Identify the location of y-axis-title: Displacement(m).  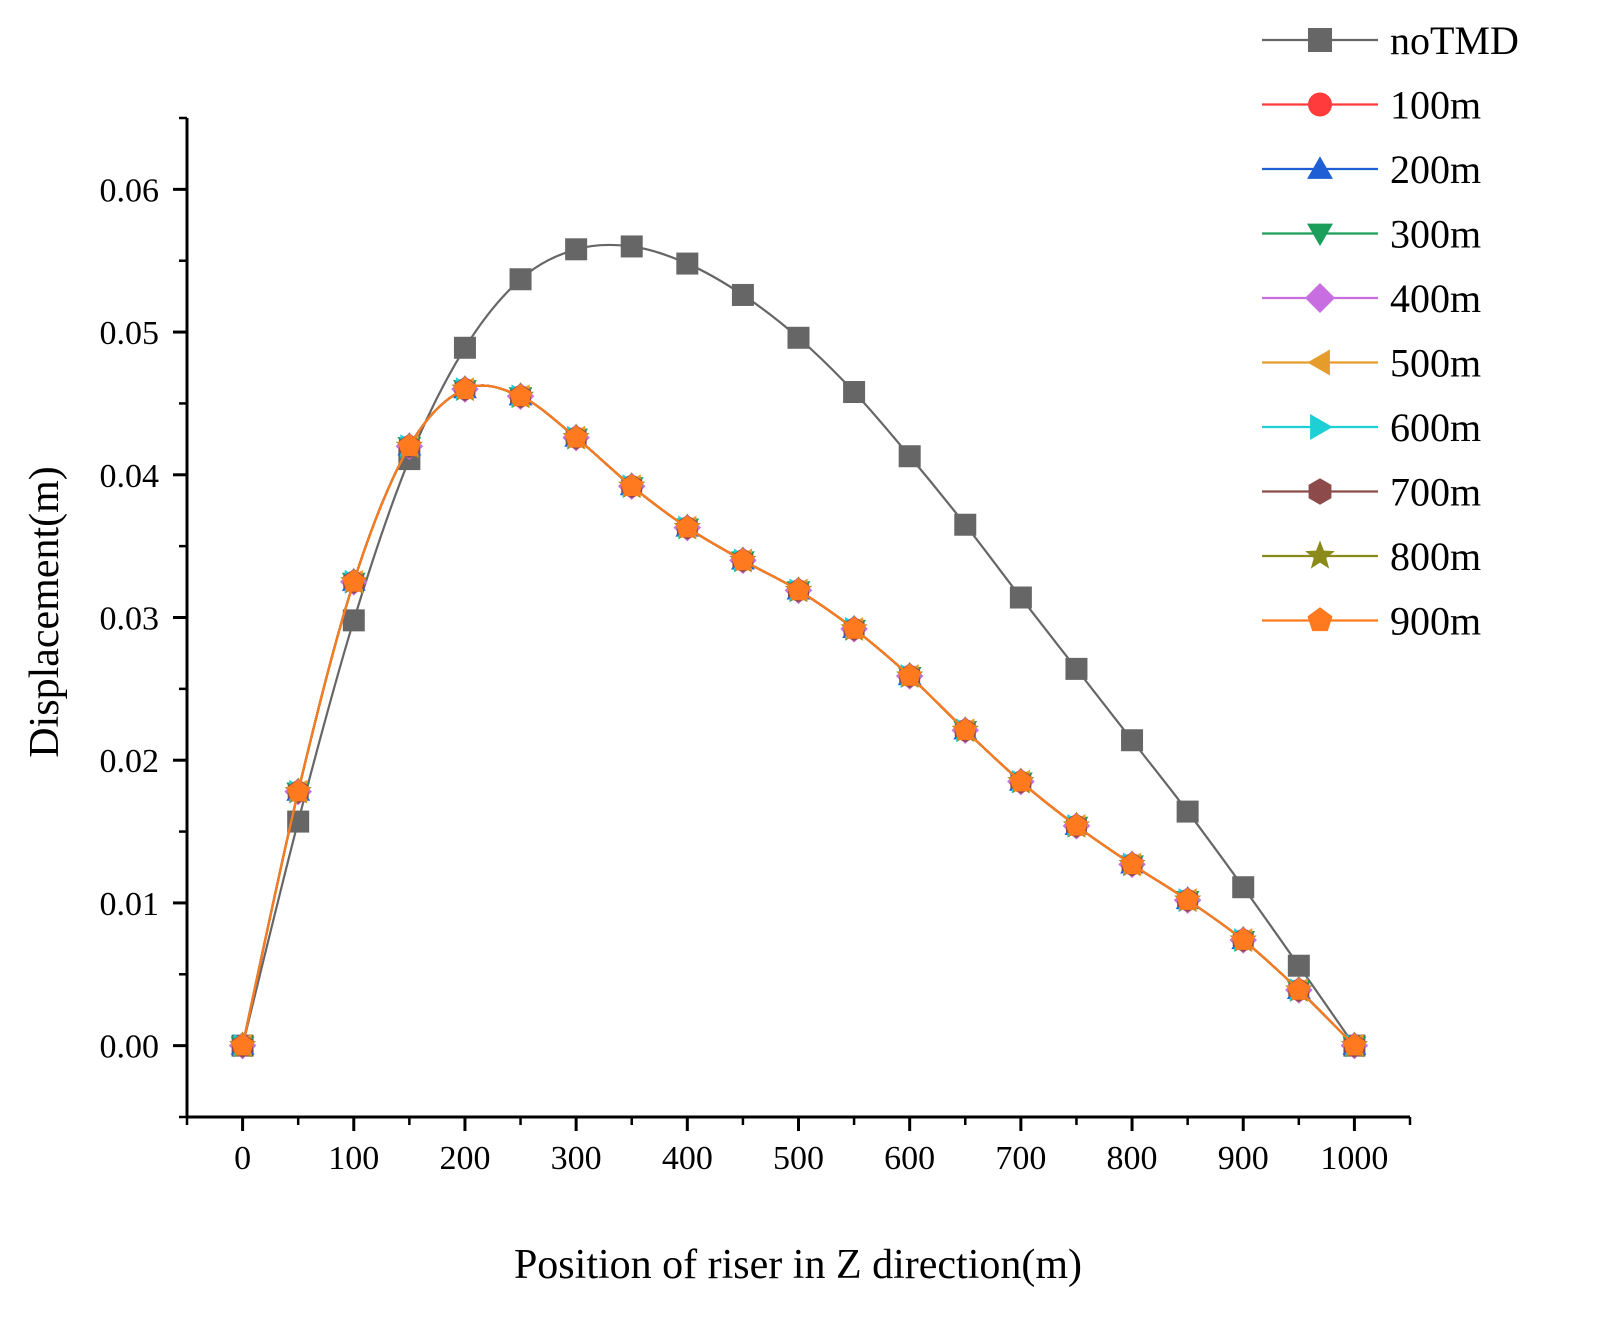
(45, 612).